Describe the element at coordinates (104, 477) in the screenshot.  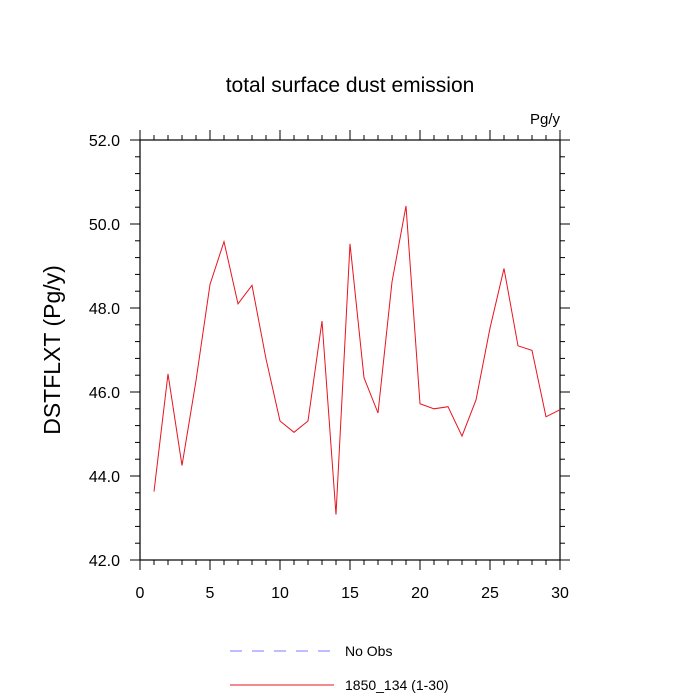
I see `y-tick-label: 44.0` at that location.